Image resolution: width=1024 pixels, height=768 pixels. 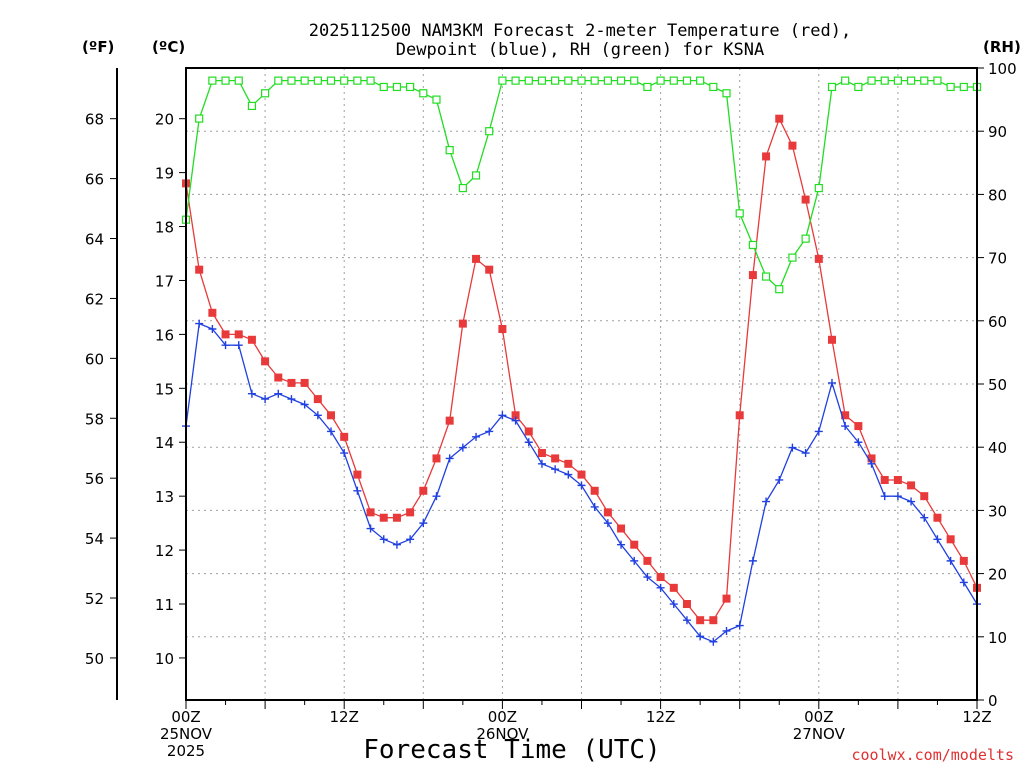 I want to click on fahrenheit-tick-label: 66, so click(x=94, y=180).